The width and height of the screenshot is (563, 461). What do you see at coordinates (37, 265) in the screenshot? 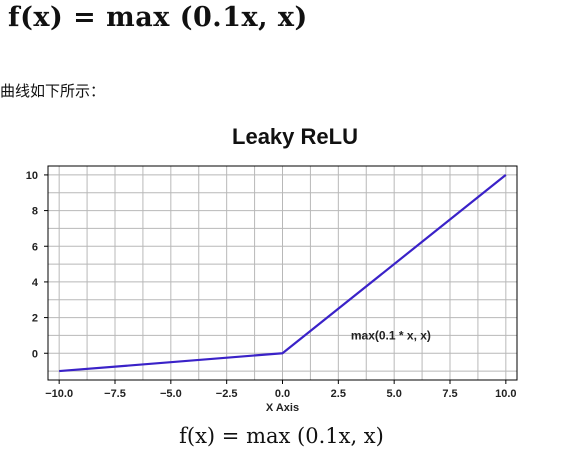
I see `y-ticks: 0 2 4 6 8 10` at bounding box center [37, 265].